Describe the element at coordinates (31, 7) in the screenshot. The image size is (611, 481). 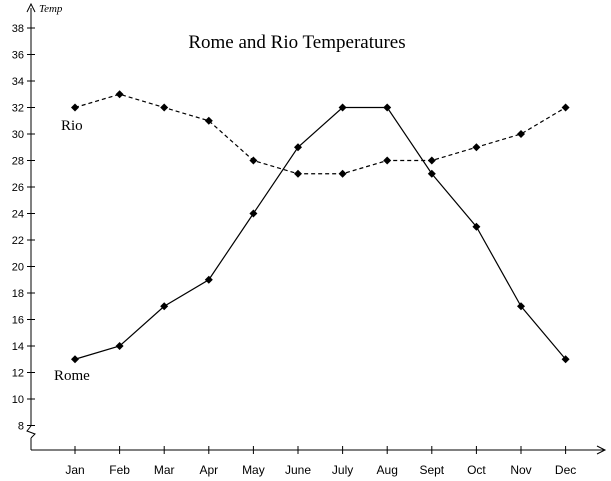
I see `y-axis-arrow` at that location.